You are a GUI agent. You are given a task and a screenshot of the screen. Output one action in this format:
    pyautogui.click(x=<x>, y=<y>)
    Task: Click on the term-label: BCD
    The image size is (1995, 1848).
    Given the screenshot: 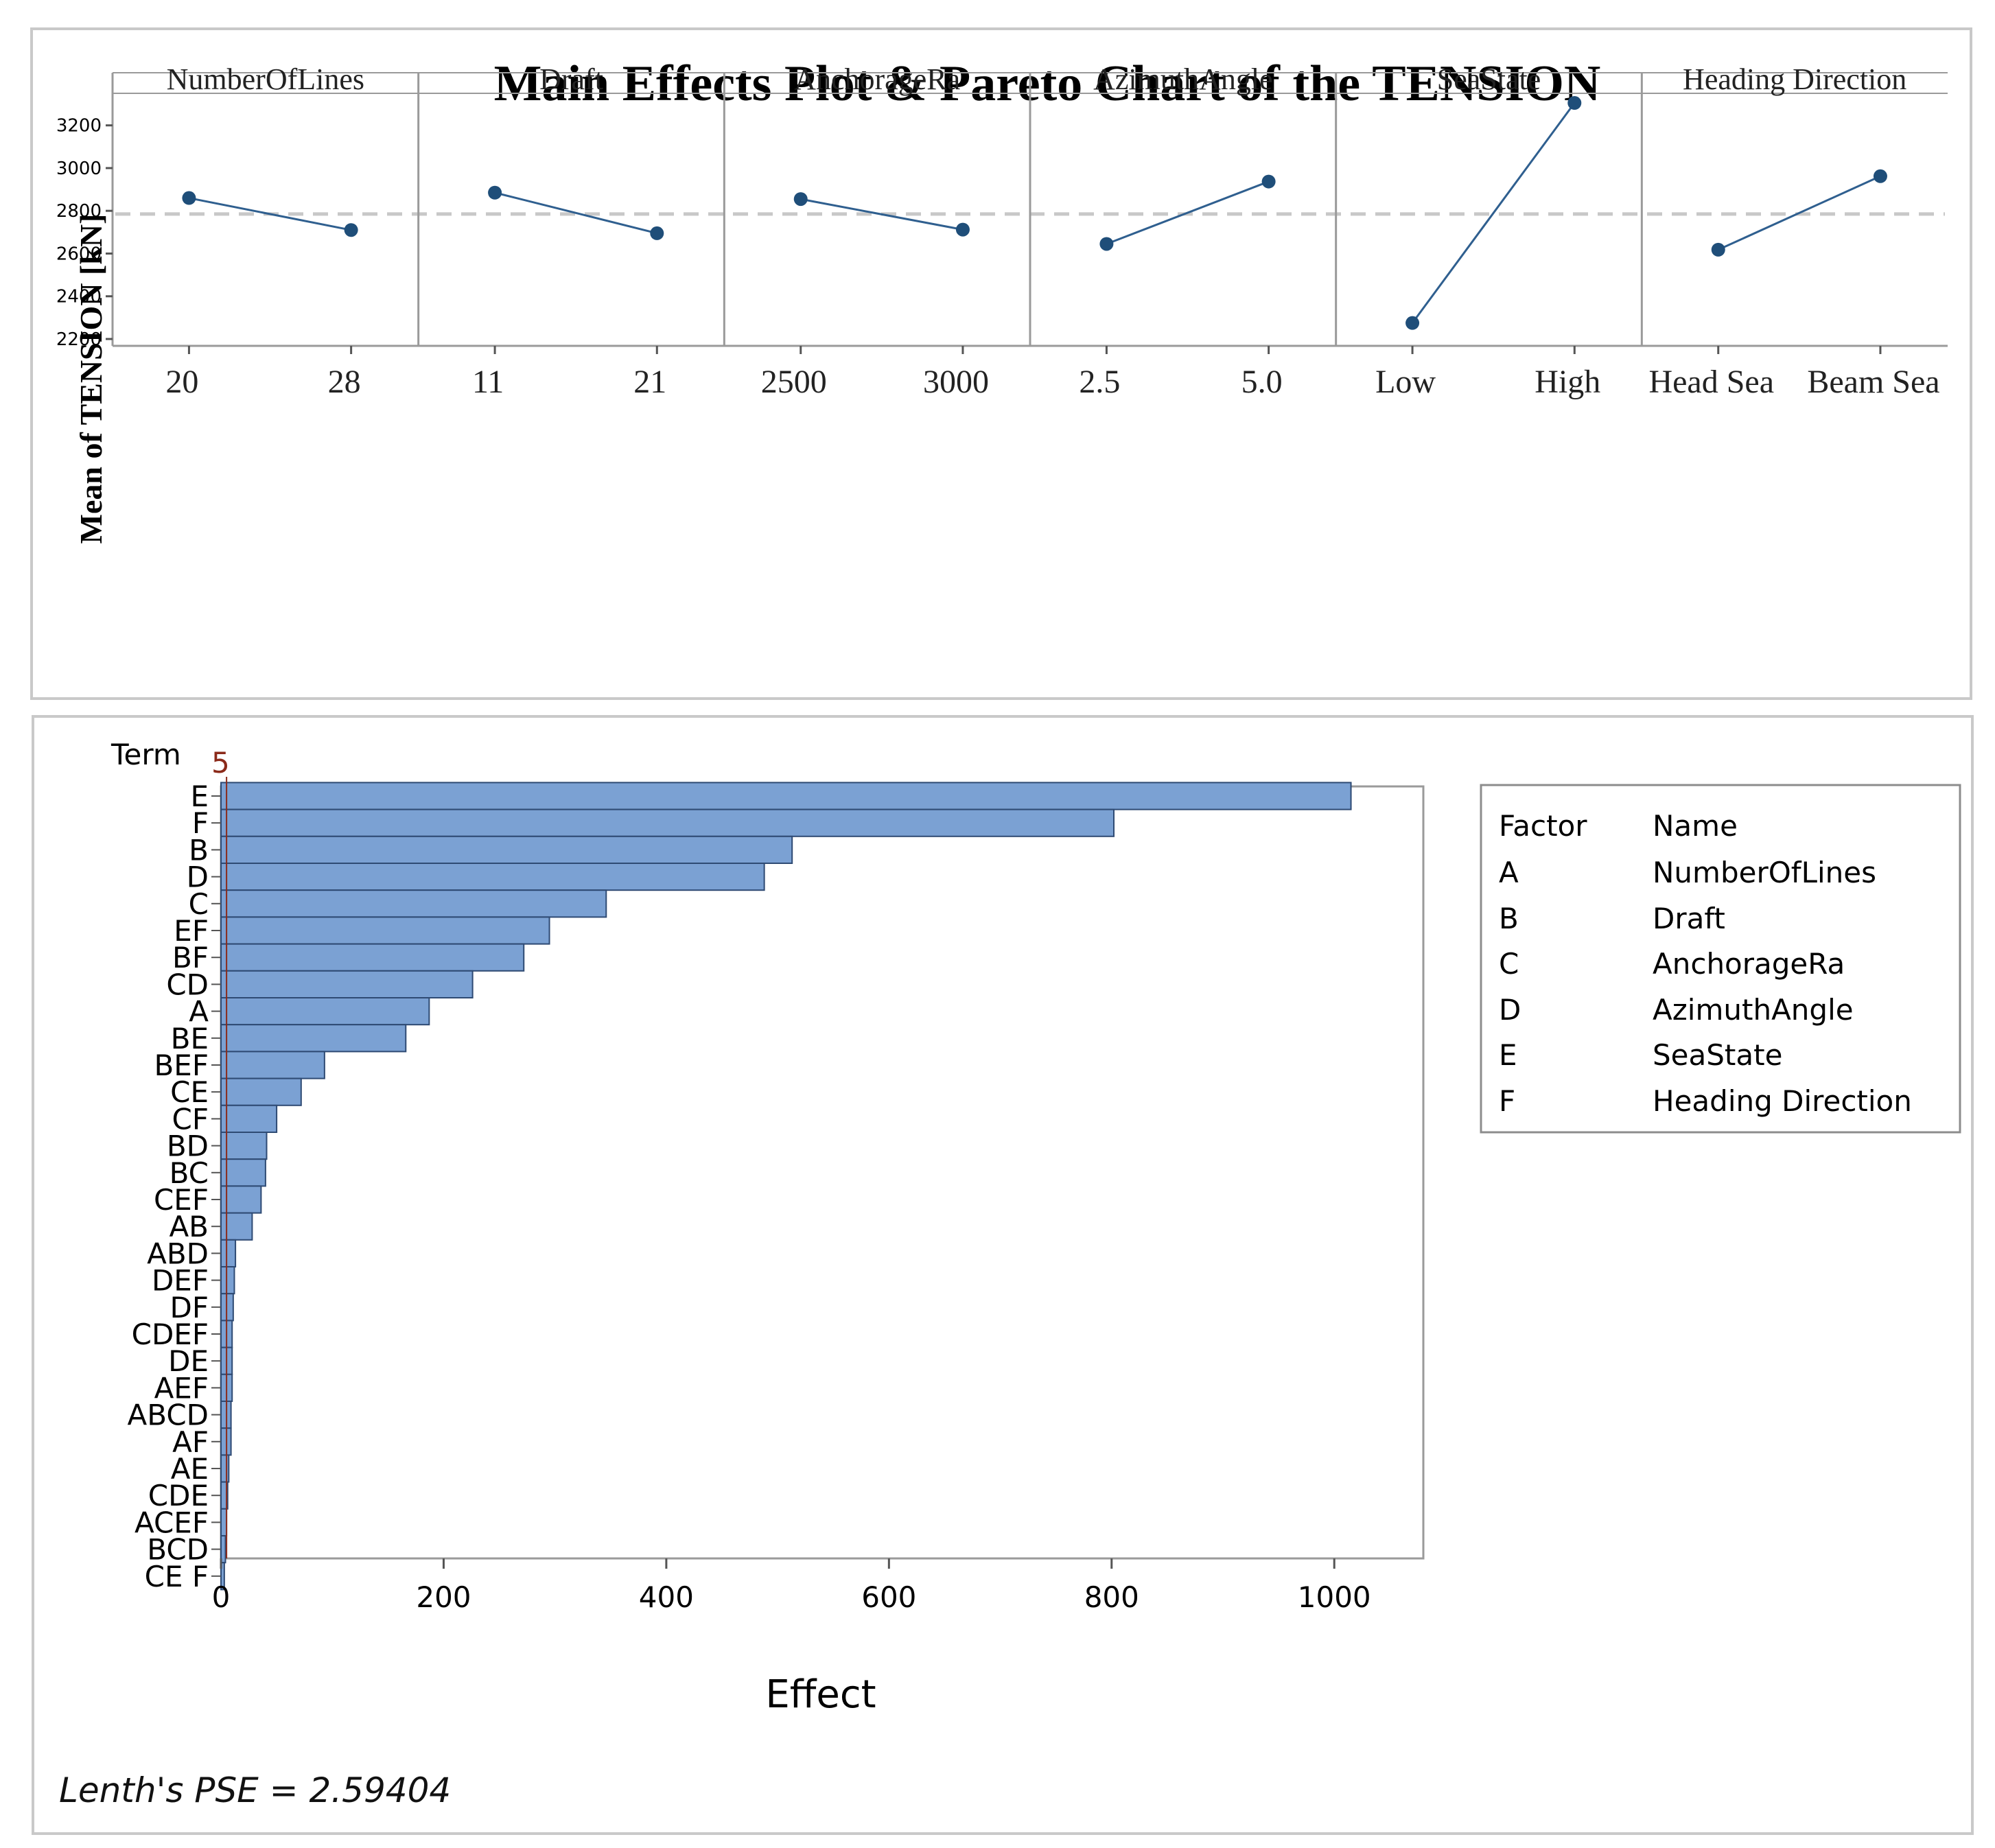 What is the action you would take?
    pyautogui.click(x=178, y=1550)
    